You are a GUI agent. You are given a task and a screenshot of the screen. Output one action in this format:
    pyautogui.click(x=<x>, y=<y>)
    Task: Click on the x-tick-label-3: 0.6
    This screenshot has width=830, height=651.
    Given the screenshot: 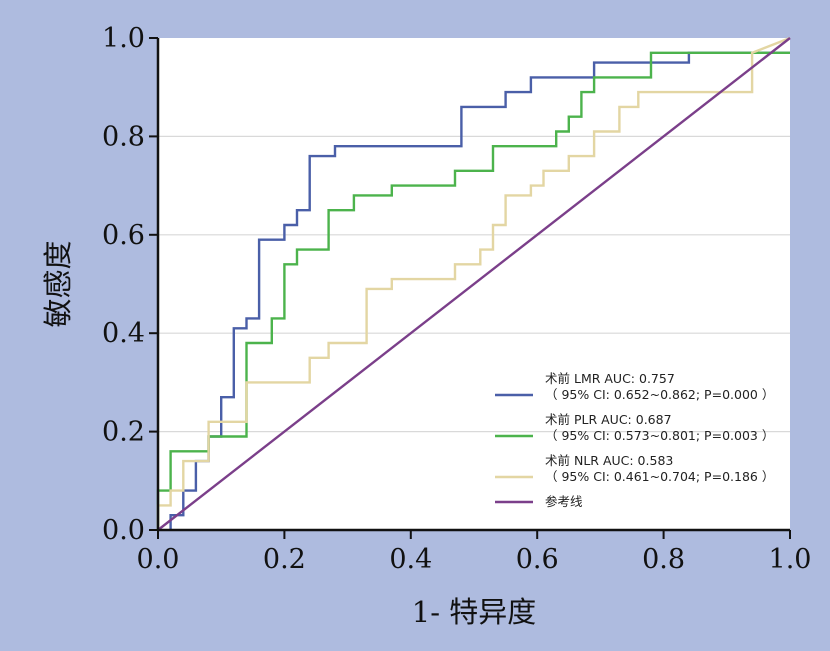 What is the action you would take?
    pyautogui.click(x=537, y=559)
    